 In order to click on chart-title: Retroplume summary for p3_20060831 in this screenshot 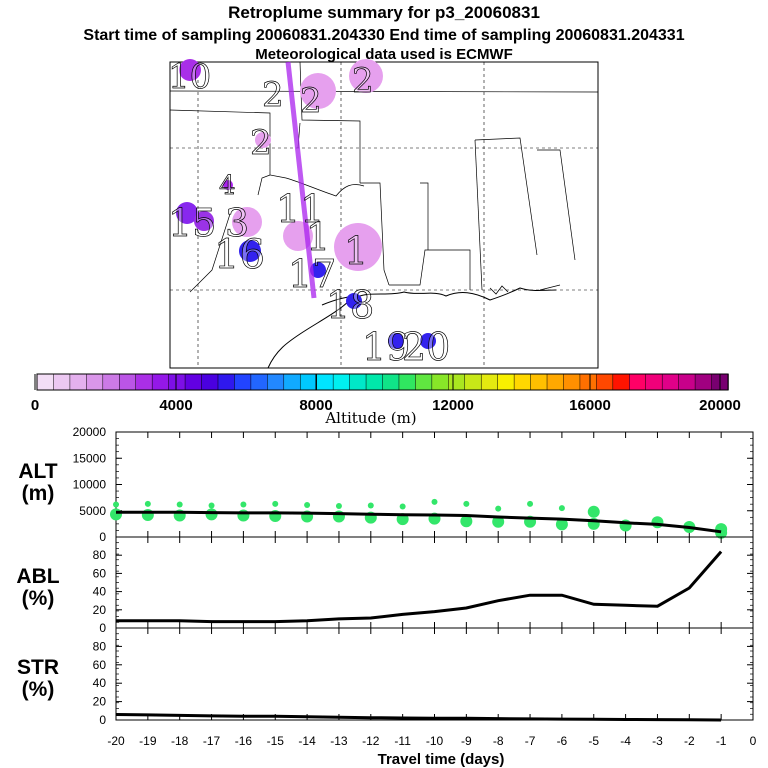, I will do `click(384, 12)`.